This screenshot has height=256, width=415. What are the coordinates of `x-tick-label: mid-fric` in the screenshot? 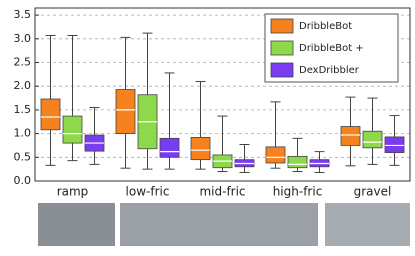 It's located at (222, 192).